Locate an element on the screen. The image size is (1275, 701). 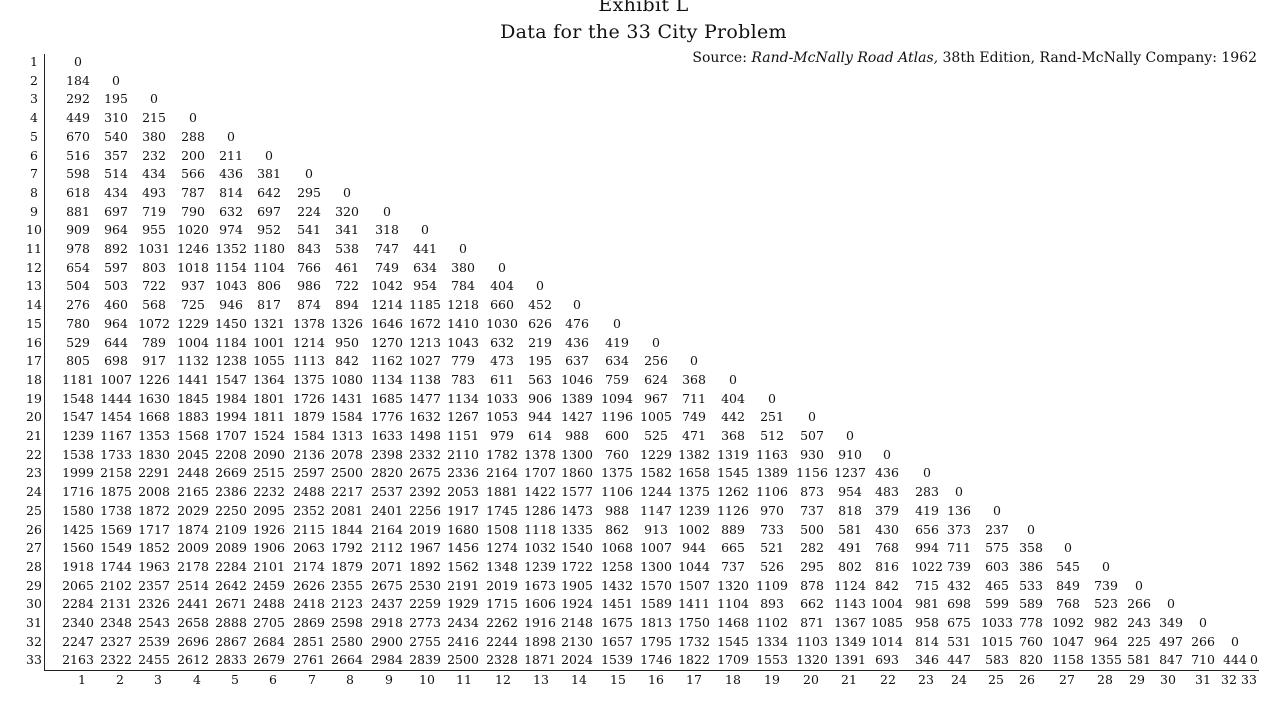
row-label: 21 is located at coordinates (34, 435).